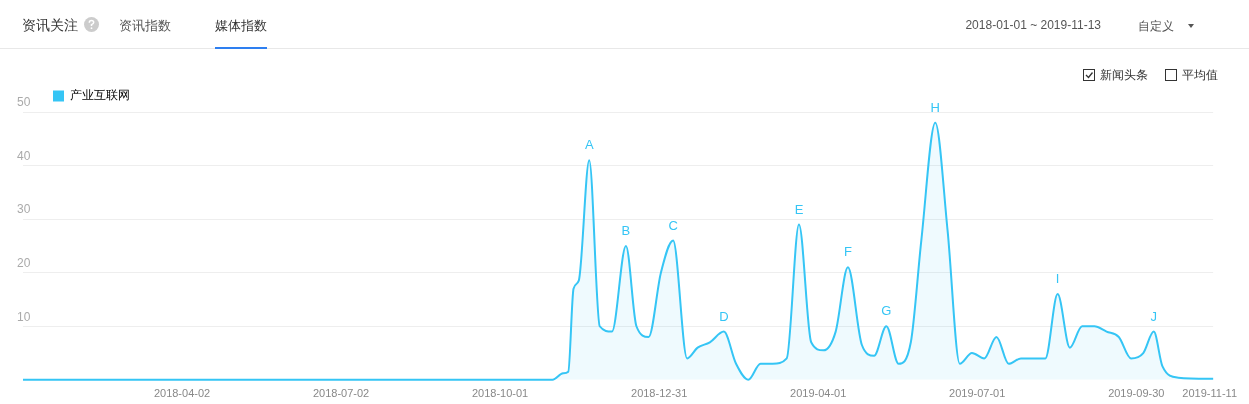  What do you see at coordinates (935, 107) in the screenshot?
I see `annotation: H` at bounding box center [935, 107].